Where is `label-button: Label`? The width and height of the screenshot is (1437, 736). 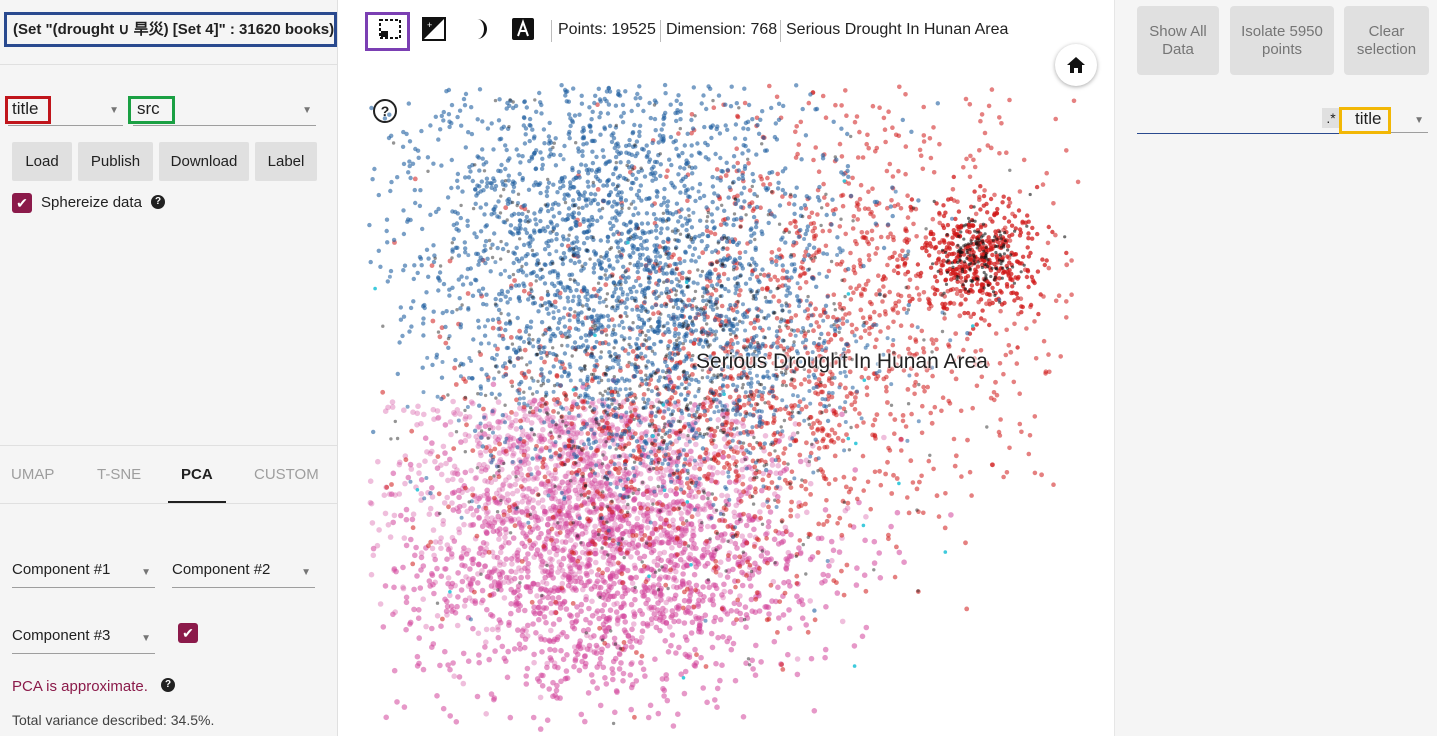 label-button: Label is located at coordinates (286, 161).